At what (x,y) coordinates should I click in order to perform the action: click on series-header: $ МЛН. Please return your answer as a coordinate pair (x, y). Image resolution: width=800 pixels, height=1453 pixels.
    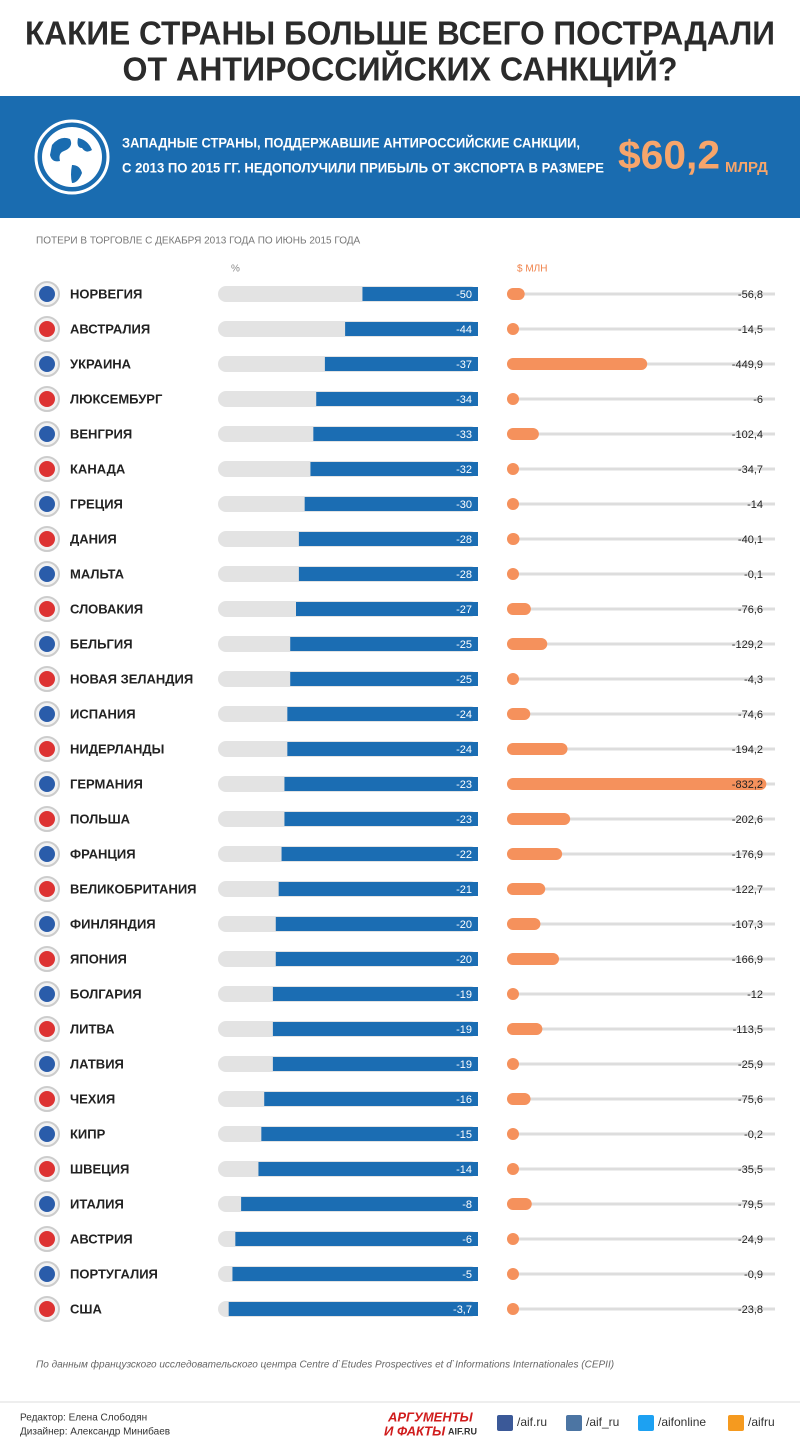
    Looking at the image, I should click on (532, 269).